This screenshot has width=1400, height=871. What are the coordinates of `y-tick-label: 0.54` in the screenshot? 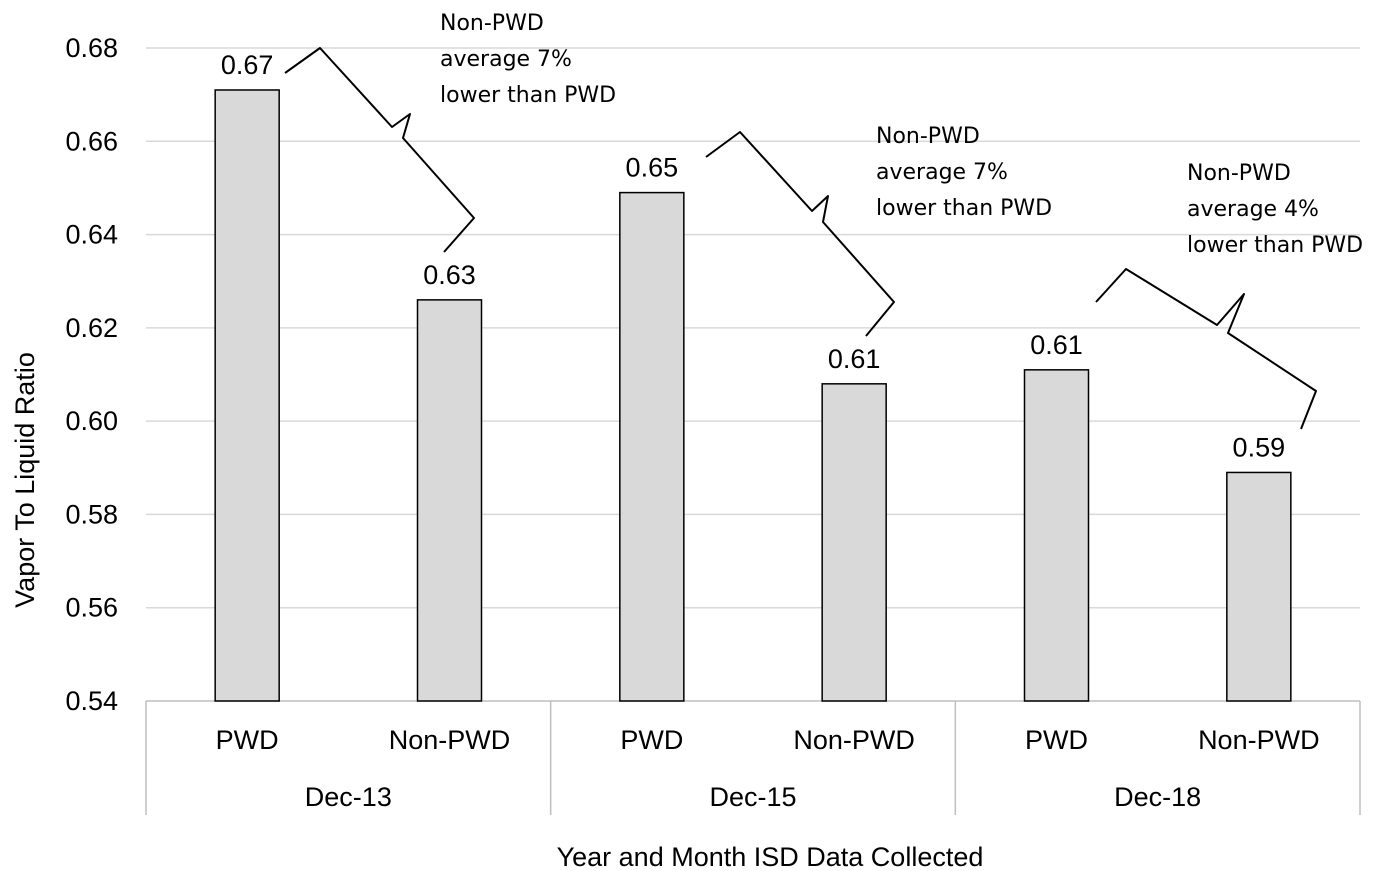 It's located at (91, 701).